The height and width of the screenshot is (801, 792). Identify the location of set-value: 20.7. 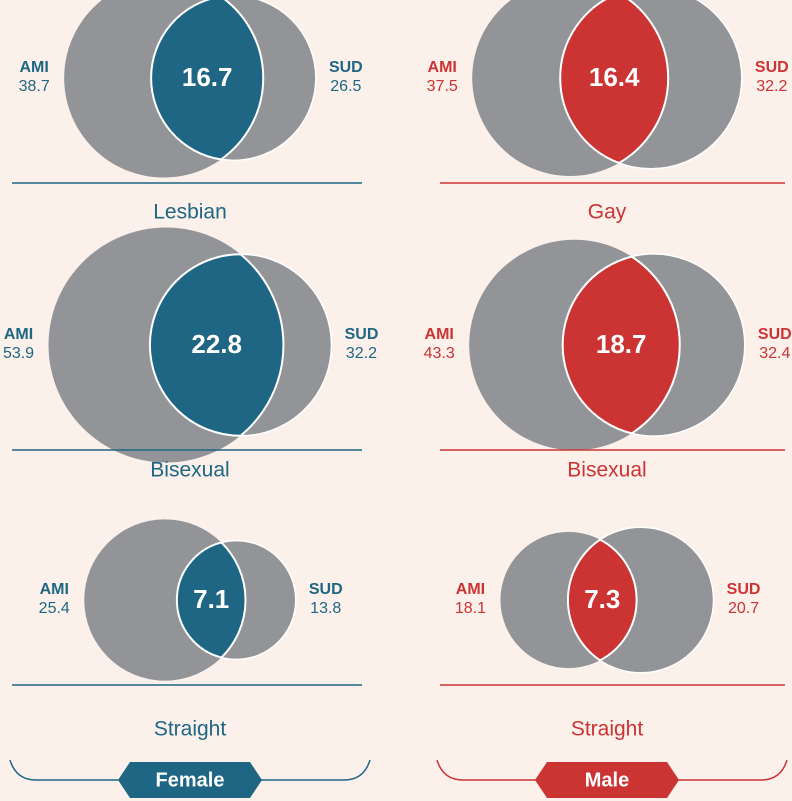
(743, 608).